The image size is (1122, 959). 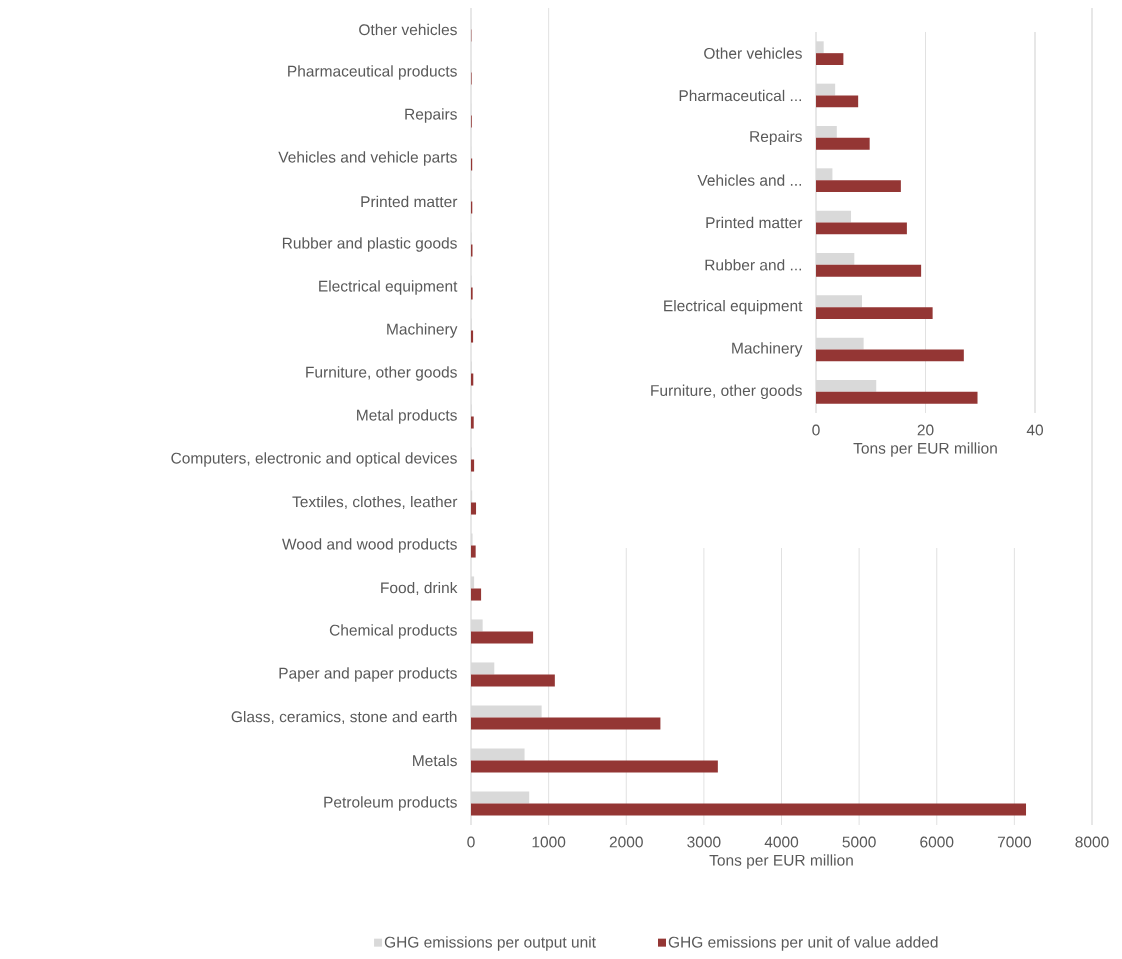 I want to click on y-tick-label: Petroleum products, so click(x=390, y=803).